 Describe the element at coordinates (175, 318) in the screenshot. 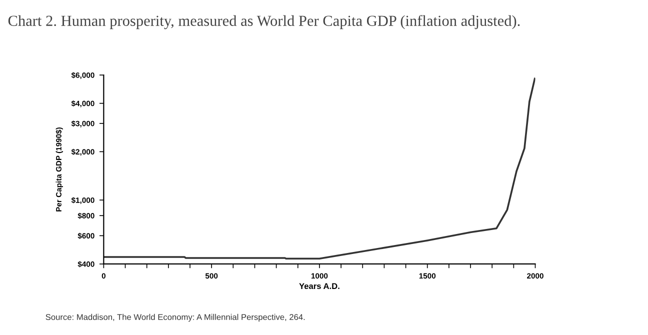

I see `source-note: Source: Maddison, The World Economy: A Millennial Perspective, 264.` at that location.